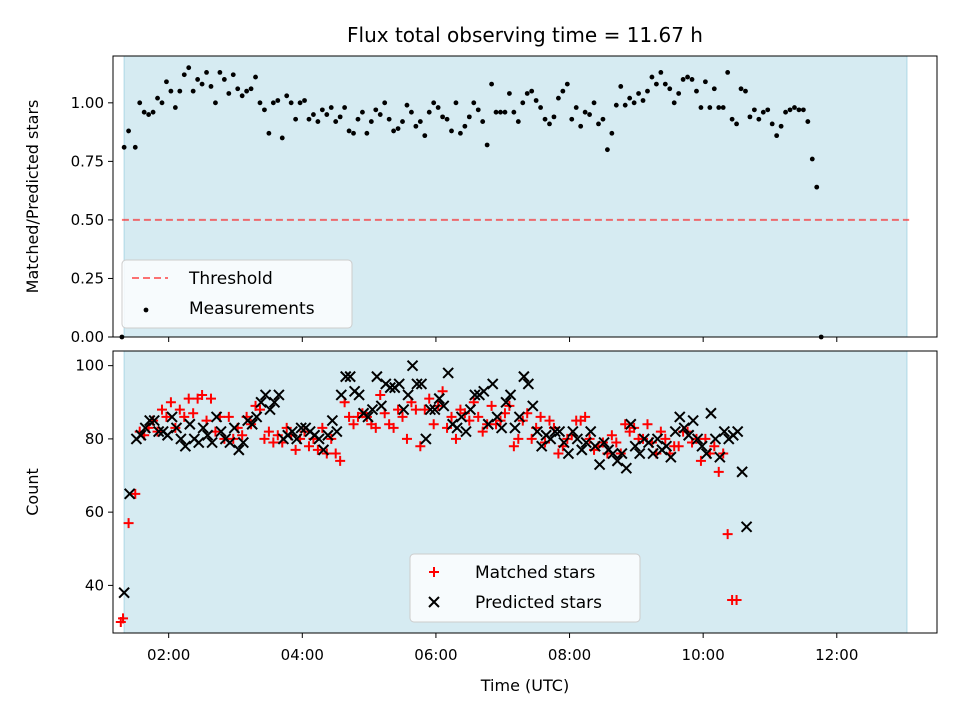 The image size is (960, 720). What do you see at coordinates (525, 588) in the screenshot?
I see `bottom-legend-box` at bounding box center [525, 588].